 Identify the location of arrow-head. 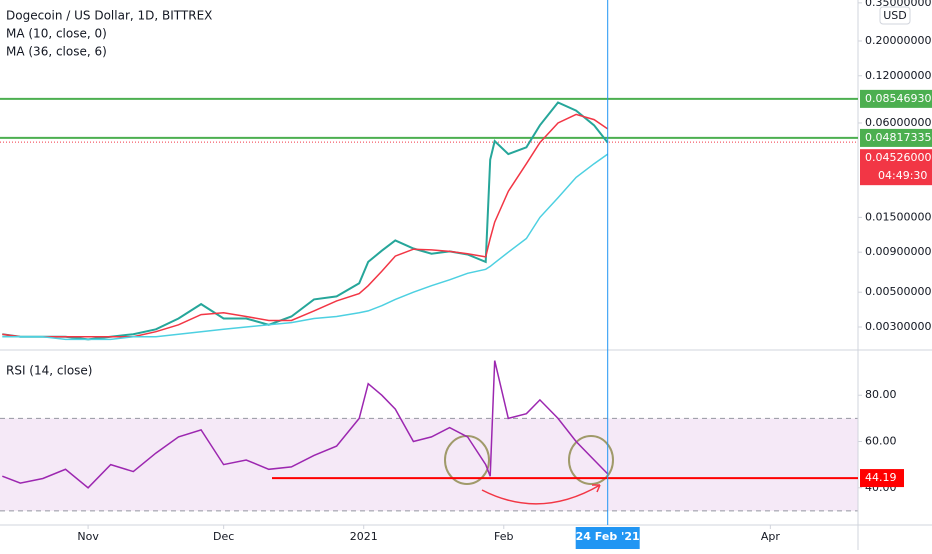
(596, 488).